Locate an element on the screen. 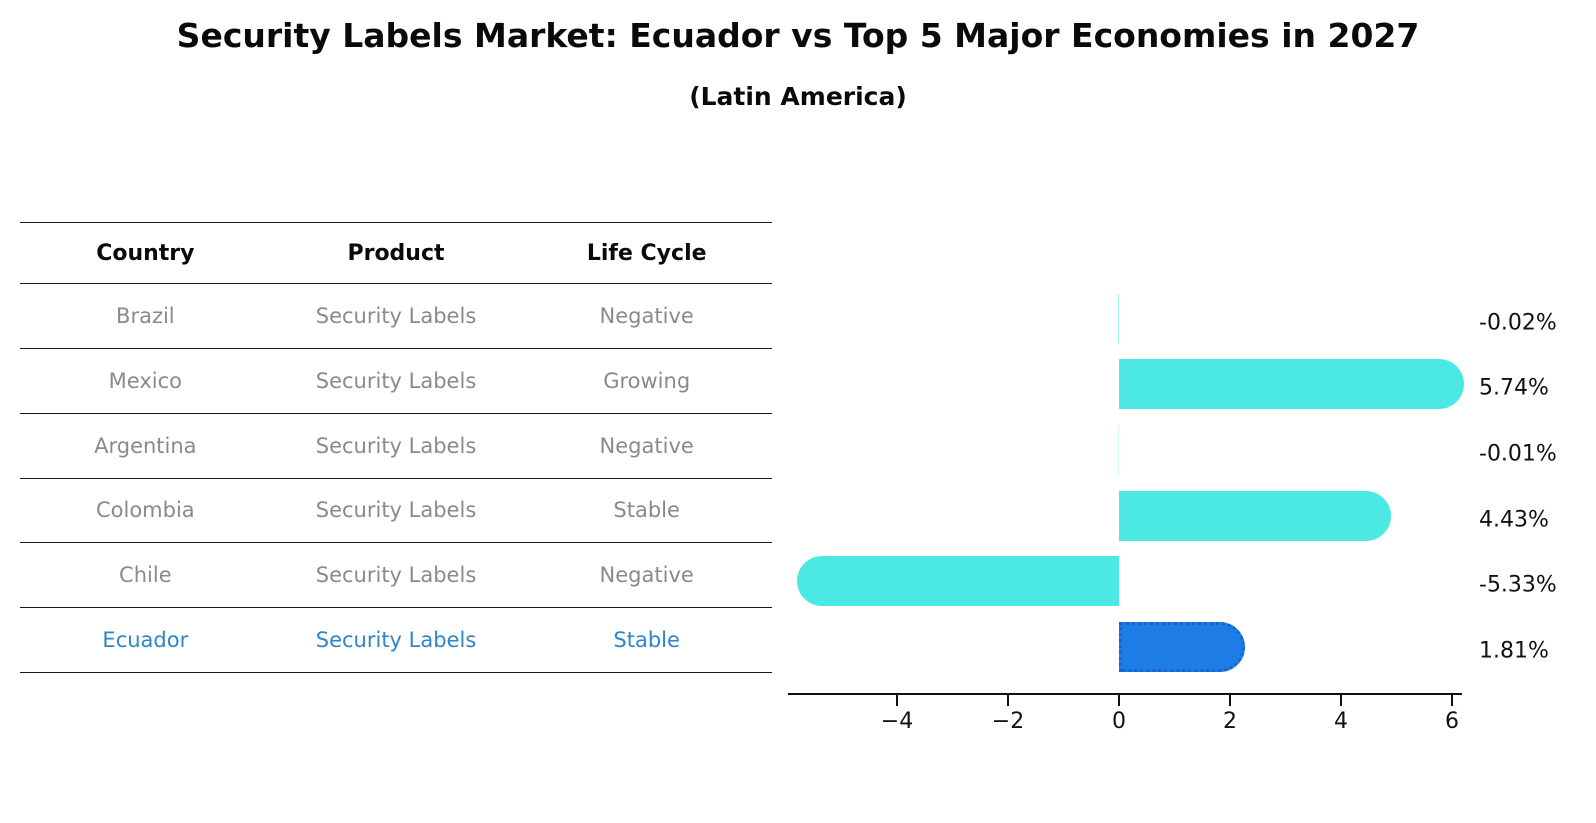 This screenshot has height=823, width=1596. table-row: Brazil Security Labels Negative is located at coordinates (396, 316).